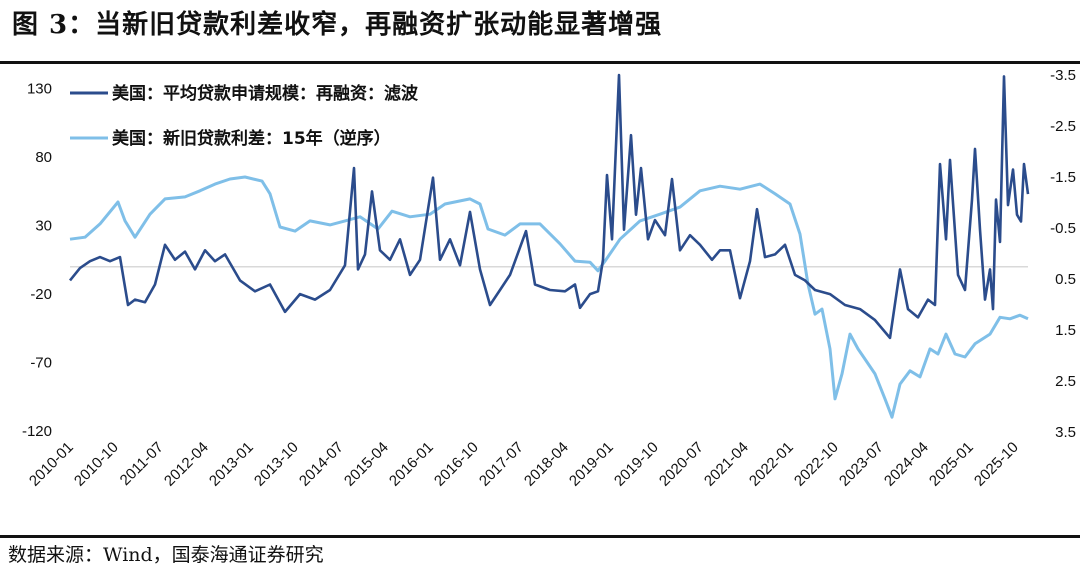  What do you see at coordinates (39, 89) in the screenshot?
I see `left-axis-tick-label: 130` at bounding box center [39, 89].